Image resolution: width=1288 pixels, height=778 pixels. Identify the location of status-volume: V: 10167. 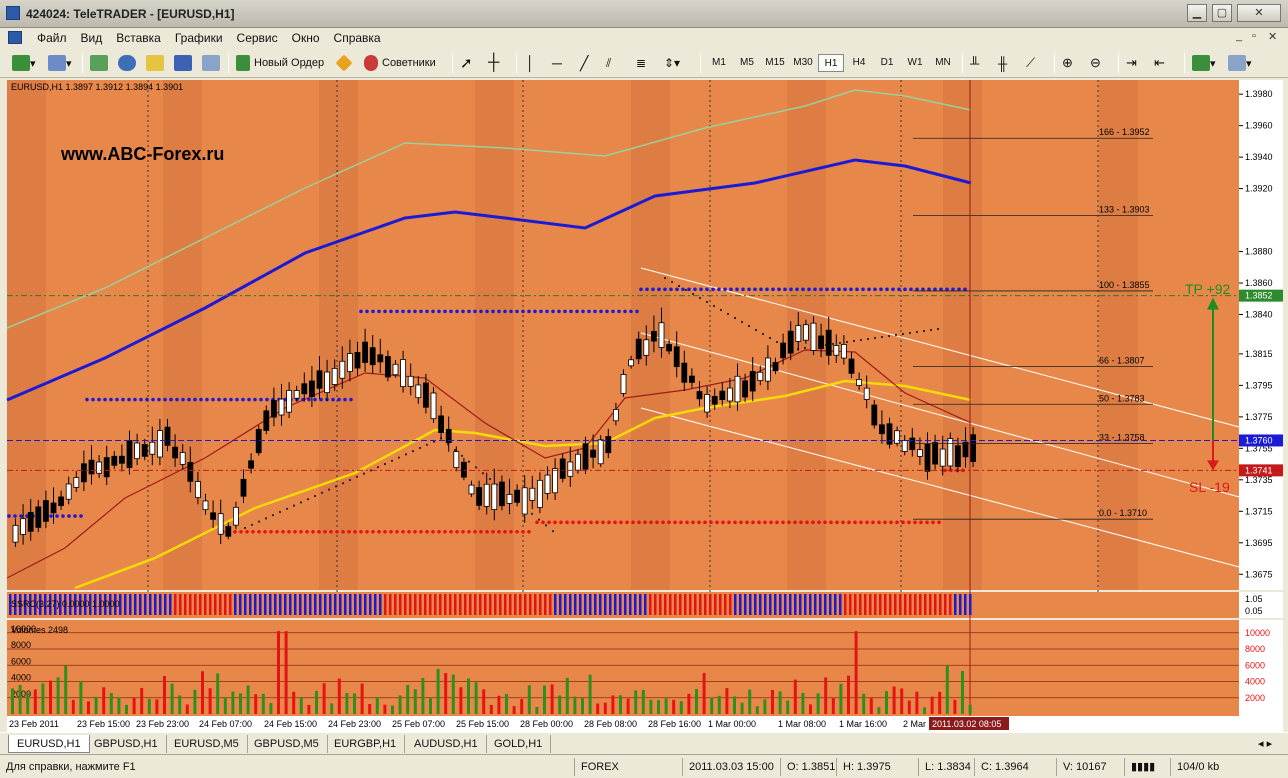
(1081, 767).